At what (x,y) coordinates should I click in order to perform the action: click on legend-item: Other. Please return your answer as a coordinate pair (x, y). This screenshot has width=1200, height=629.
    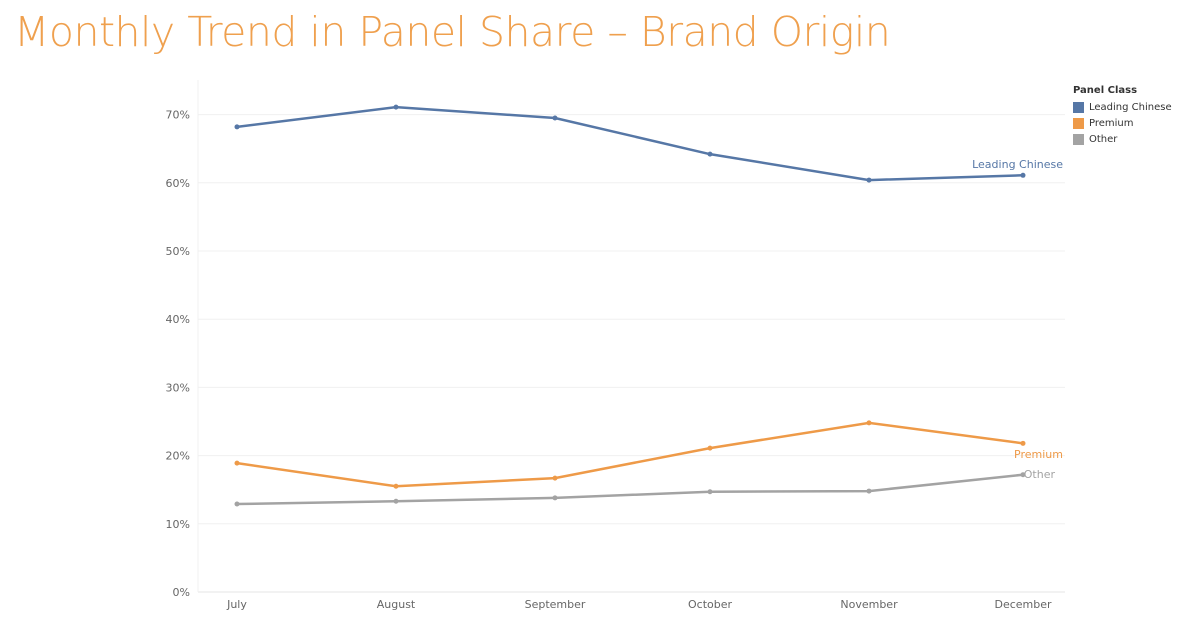
    Looking at the image, I should click on (1122, 139).